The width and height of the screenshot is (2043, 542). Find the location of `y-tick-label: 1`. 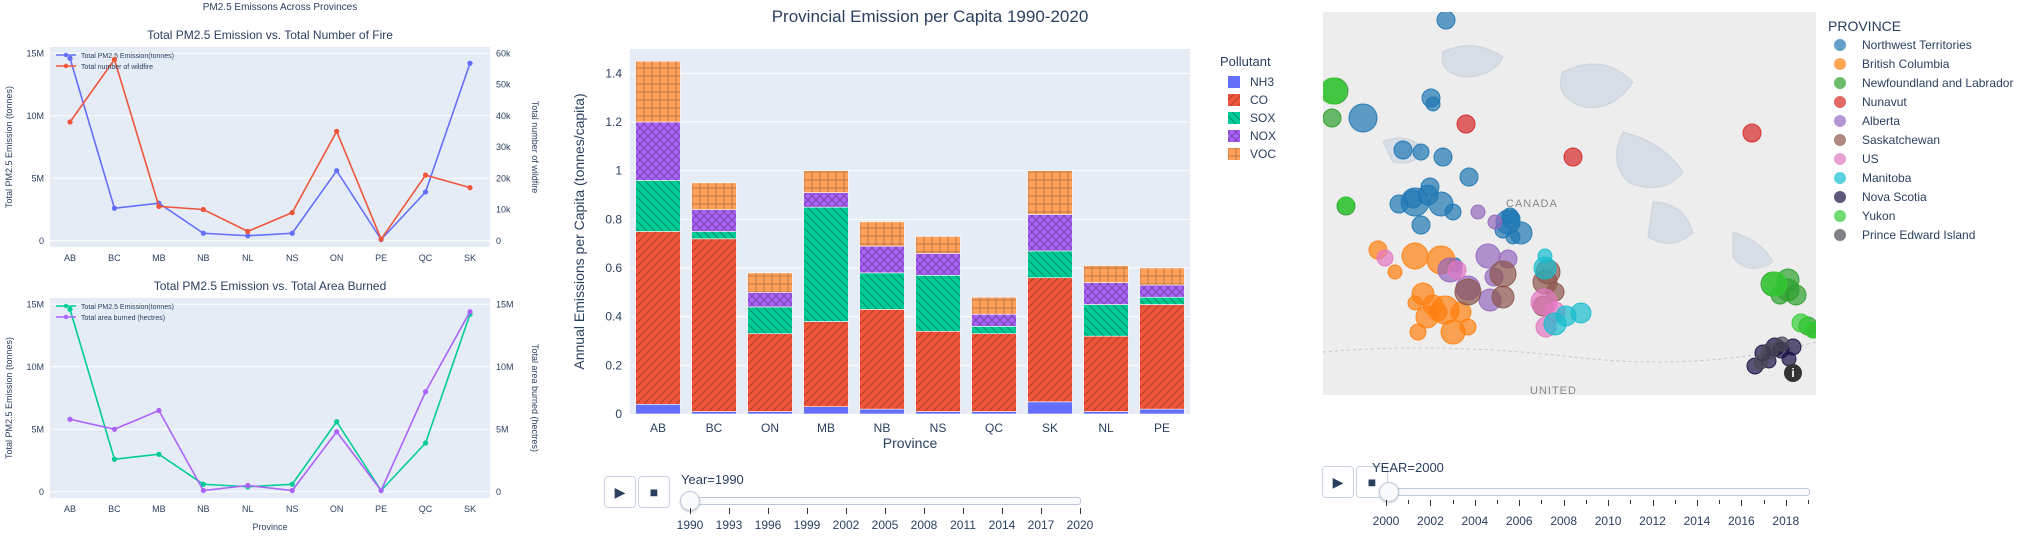

y-tick-label: 1 is located at coordinates (618, 171).